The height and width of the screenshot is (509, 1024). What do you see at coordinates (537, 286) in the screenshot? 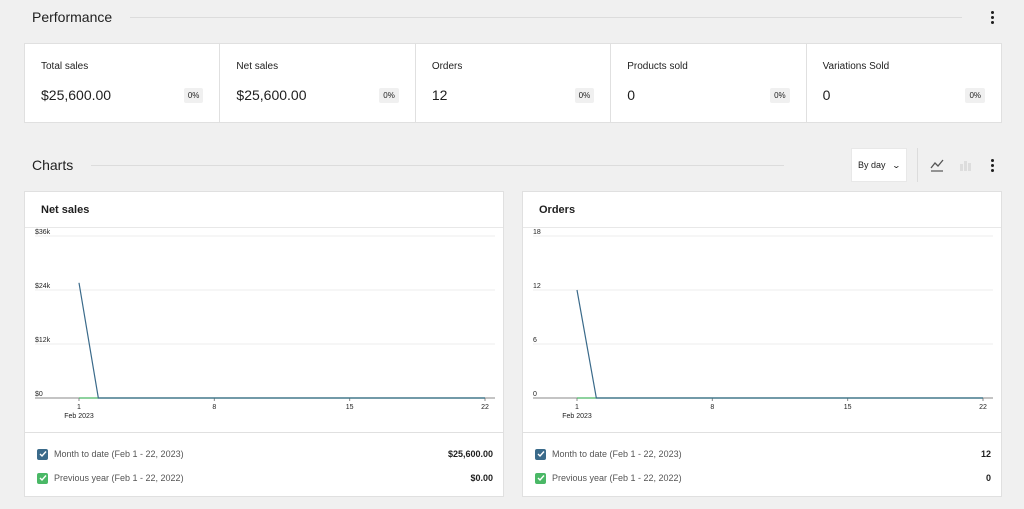
I see `y-tick-label: 12` at bounding box center [537, 286].